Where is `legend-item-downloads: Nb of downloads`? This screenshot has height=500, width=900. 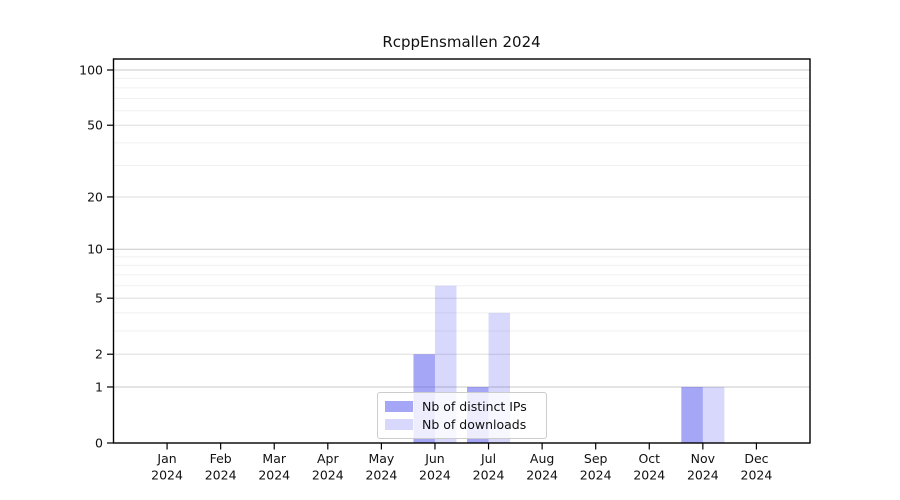 legend-item-downloads: Nb of downloads is located at coordinates (460, 424).